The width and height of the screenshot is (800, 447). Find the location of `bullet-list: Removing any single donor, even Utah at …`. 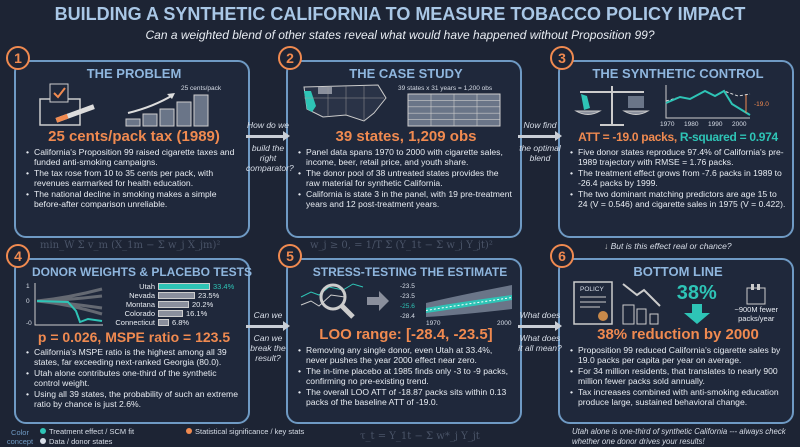

bullet-list: Removing any single donor, even Utah at … is located at coordinates (406, 376).